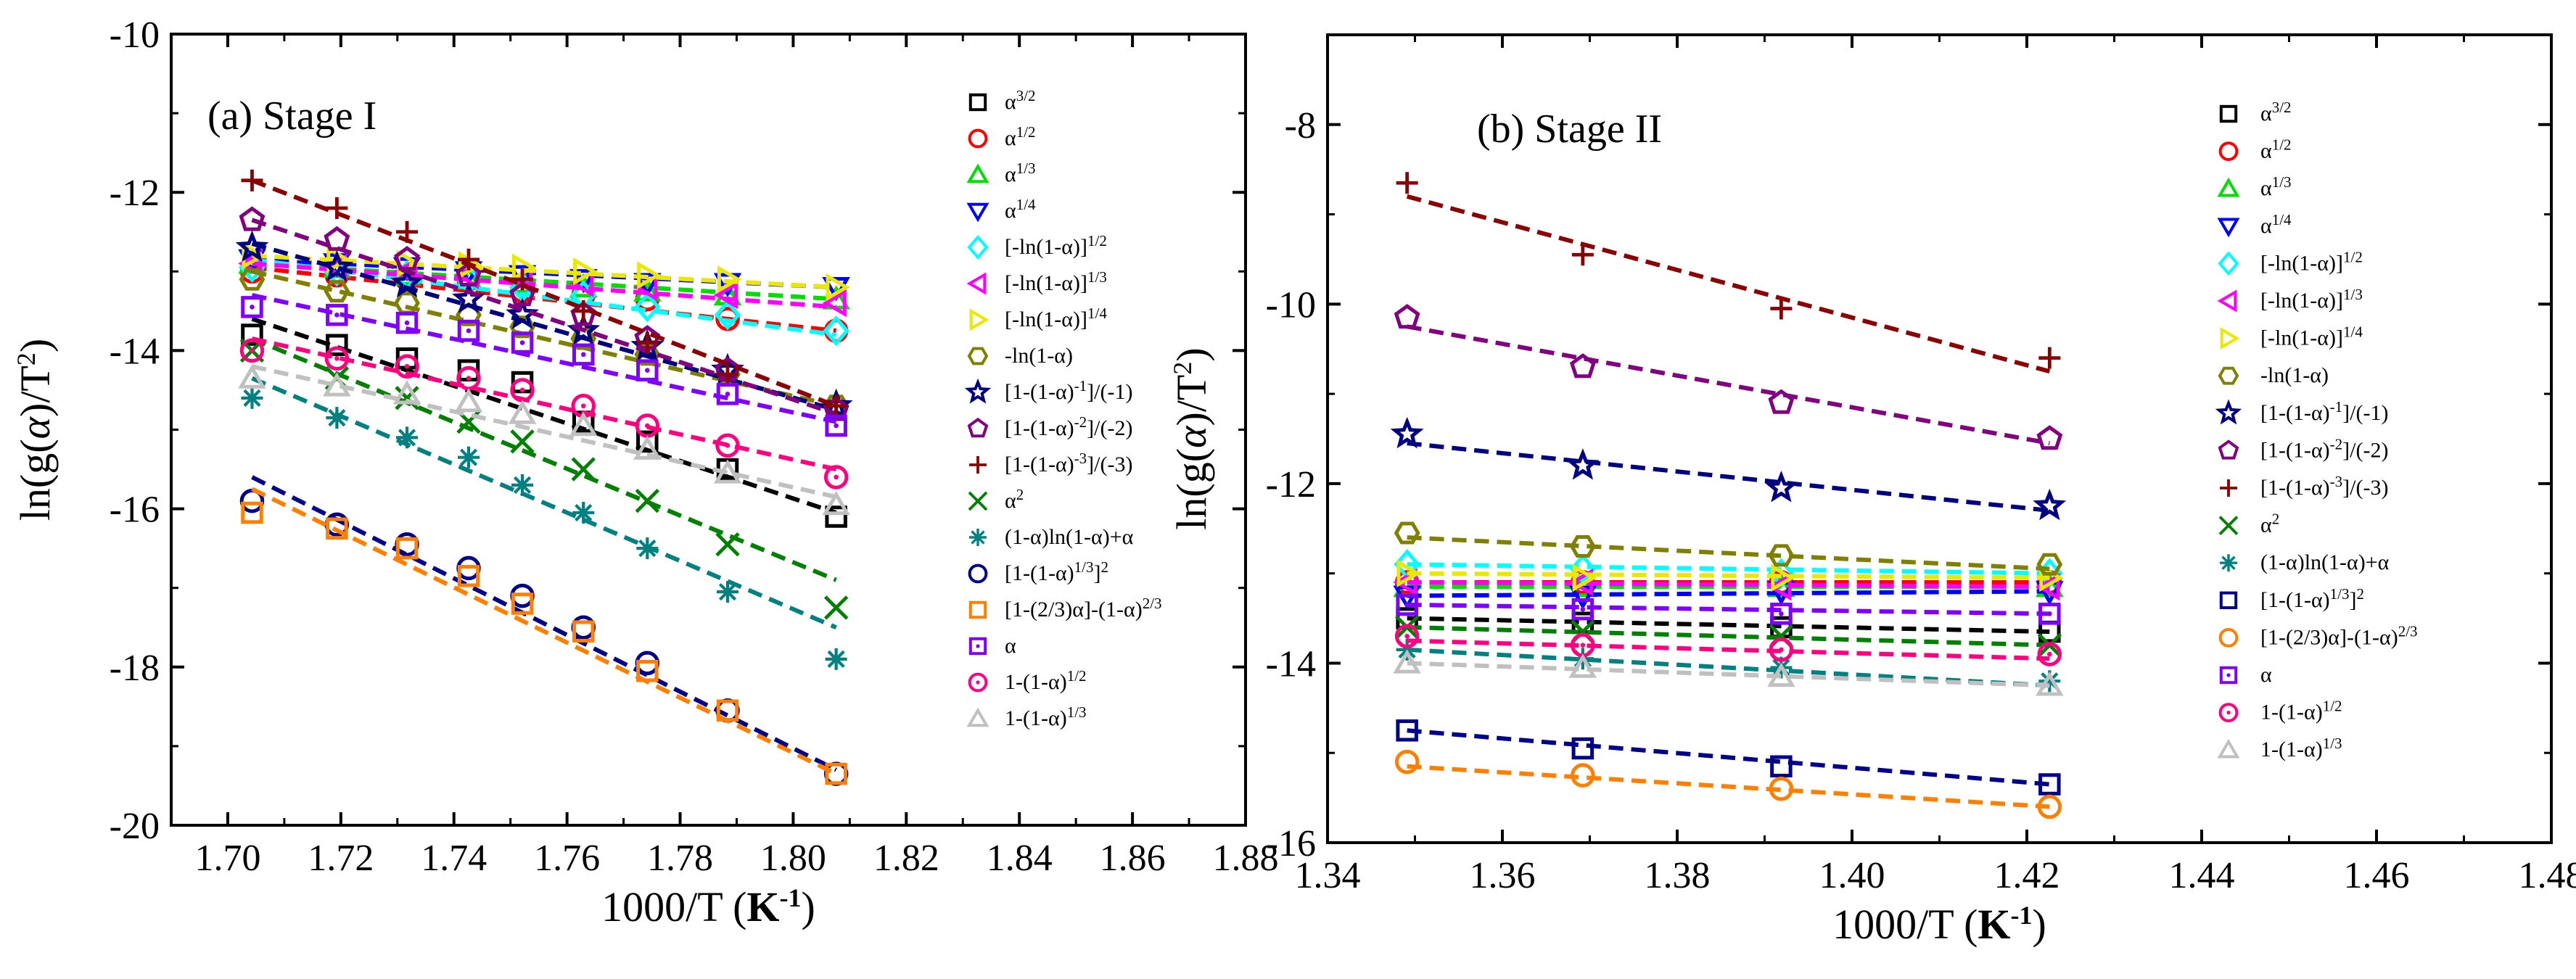 Image resolution: width=2576 pixels, height=979 pixels. Describe the element at coordinates (1065, 608) in the screenshot. I see `legend-item: [1-(2/3)α]-(1-α)2/3` at that location.